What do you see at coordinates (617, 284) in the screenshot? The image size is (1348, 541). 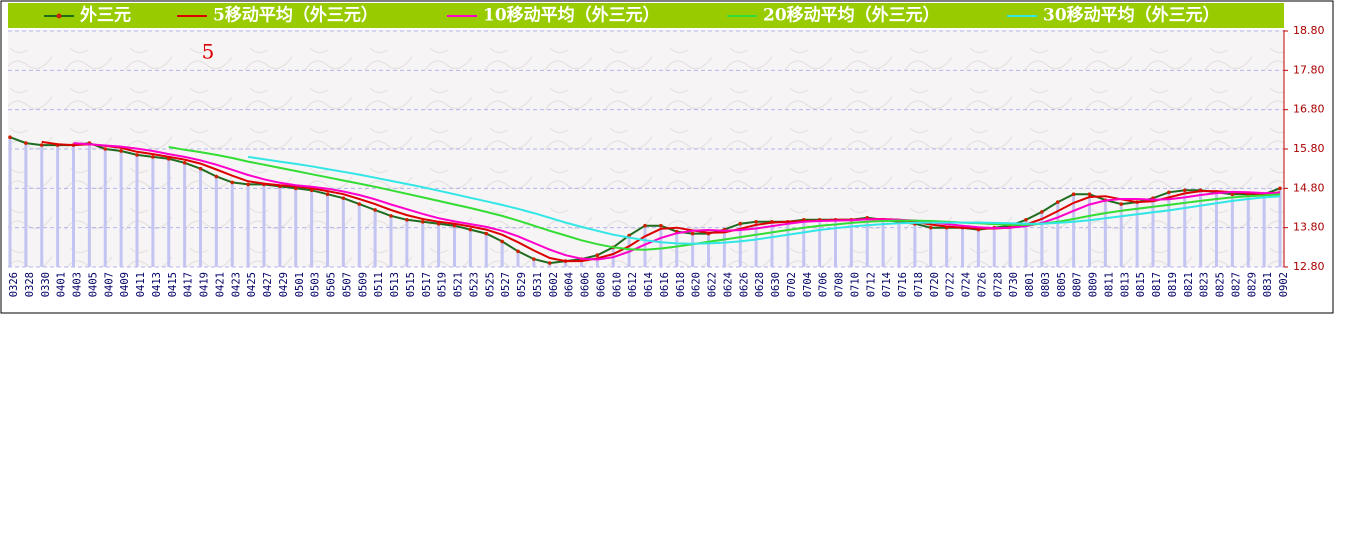 I see `x-tick-label: 0610` at bounding box center [617, 284].